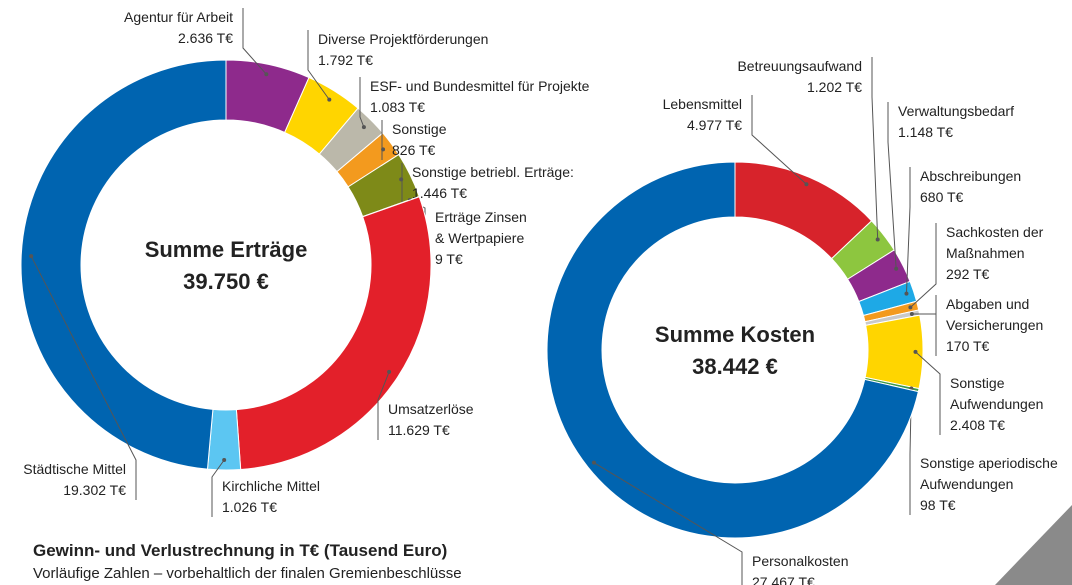  Describe the element at coordinates (403, 49) in the screenshot. I see `slice-label: Diverse Projektförderungen 1.792 T€` at that location.